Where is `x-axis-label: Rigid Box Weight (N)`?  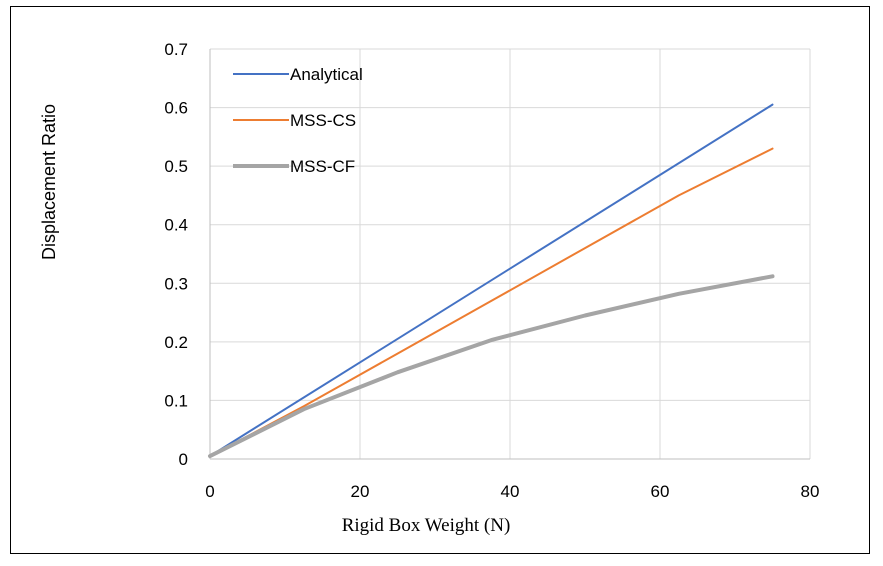
x-axis-label: Rigid Box Weight (N) is located at coordinates (426, 525).